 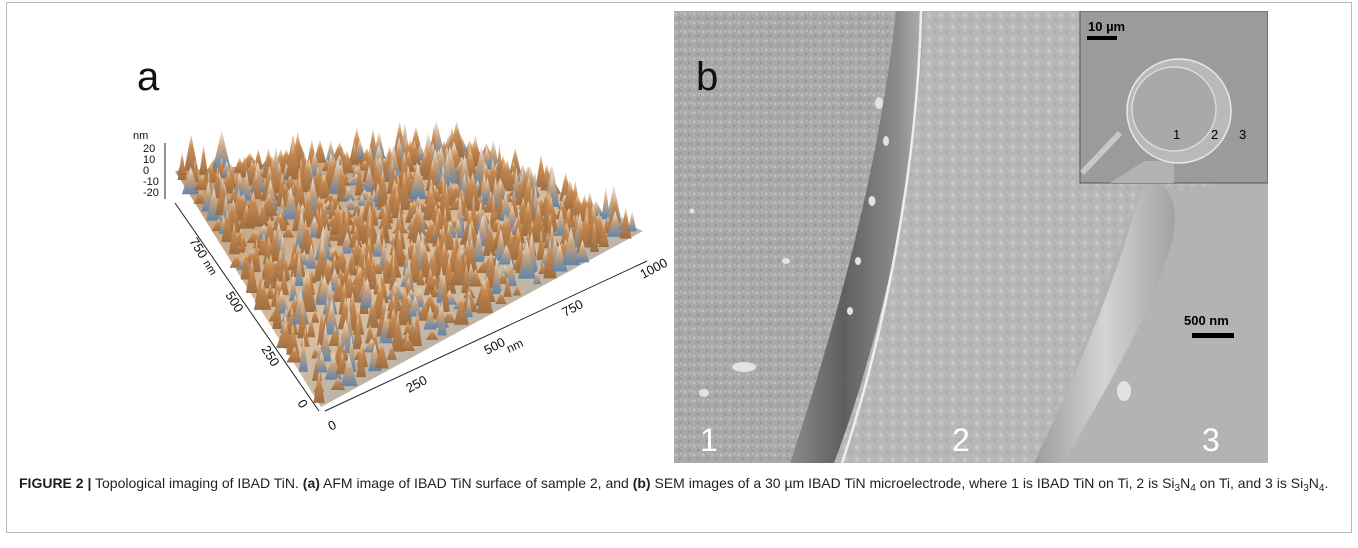 I want to click on afm-z-tick-label: -10, so click(x=151, y=182).